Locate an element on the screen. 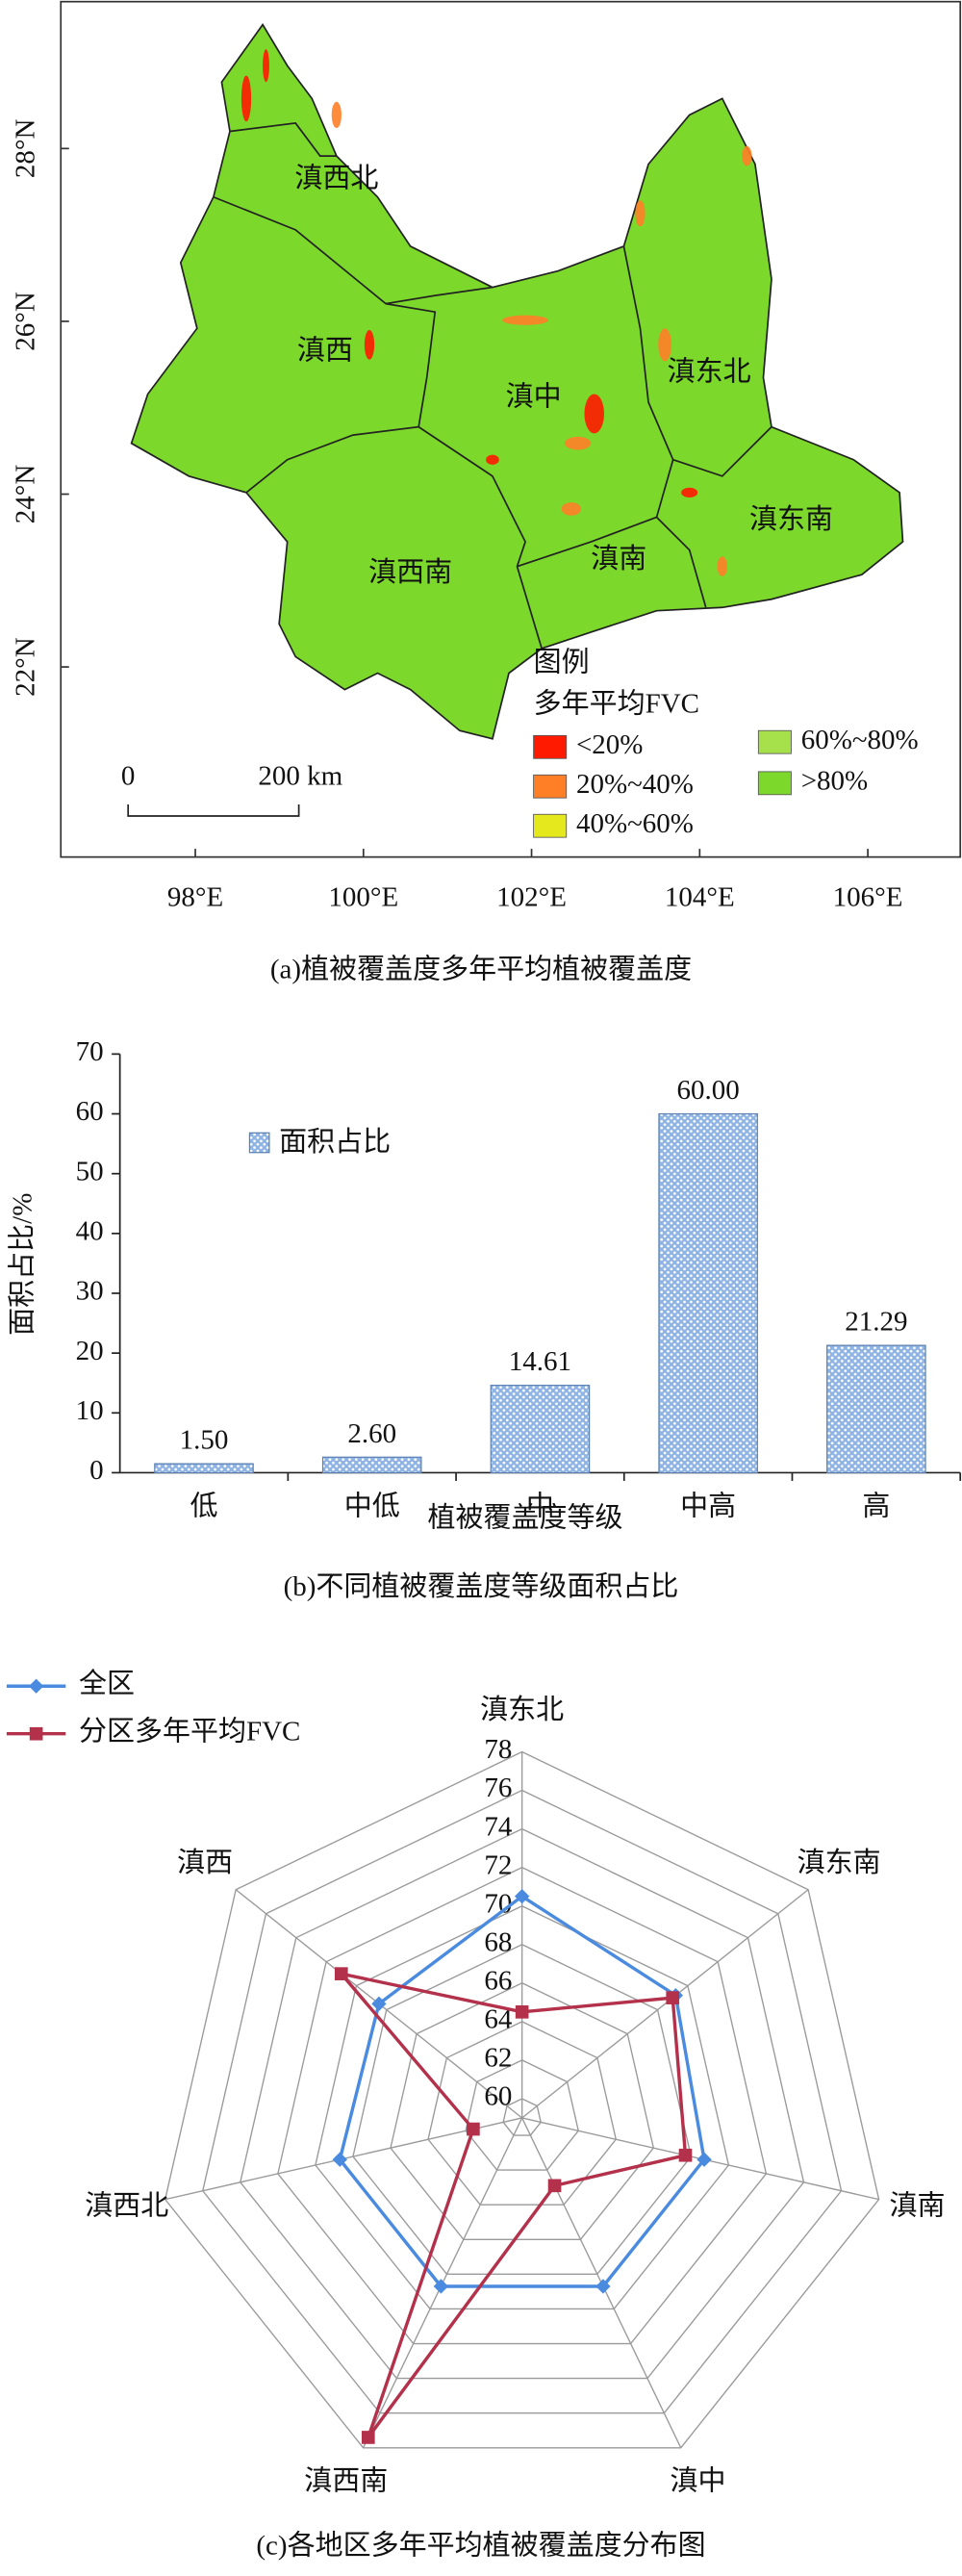 This screenshot has height=2576, width=962. value-label: 1.50 is located at coordinates (204, 1440).